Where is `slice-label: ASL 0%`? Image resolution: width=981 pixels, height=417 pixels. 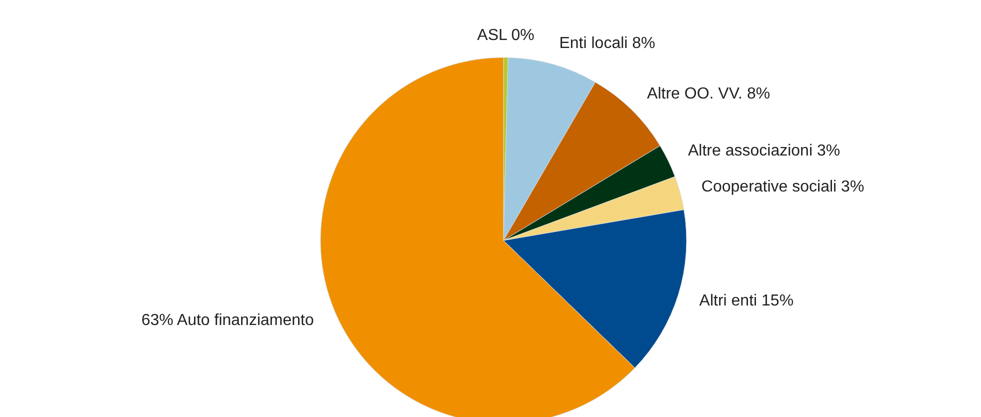 slice-label: ASL 0% is located at coordinates (505, 35).